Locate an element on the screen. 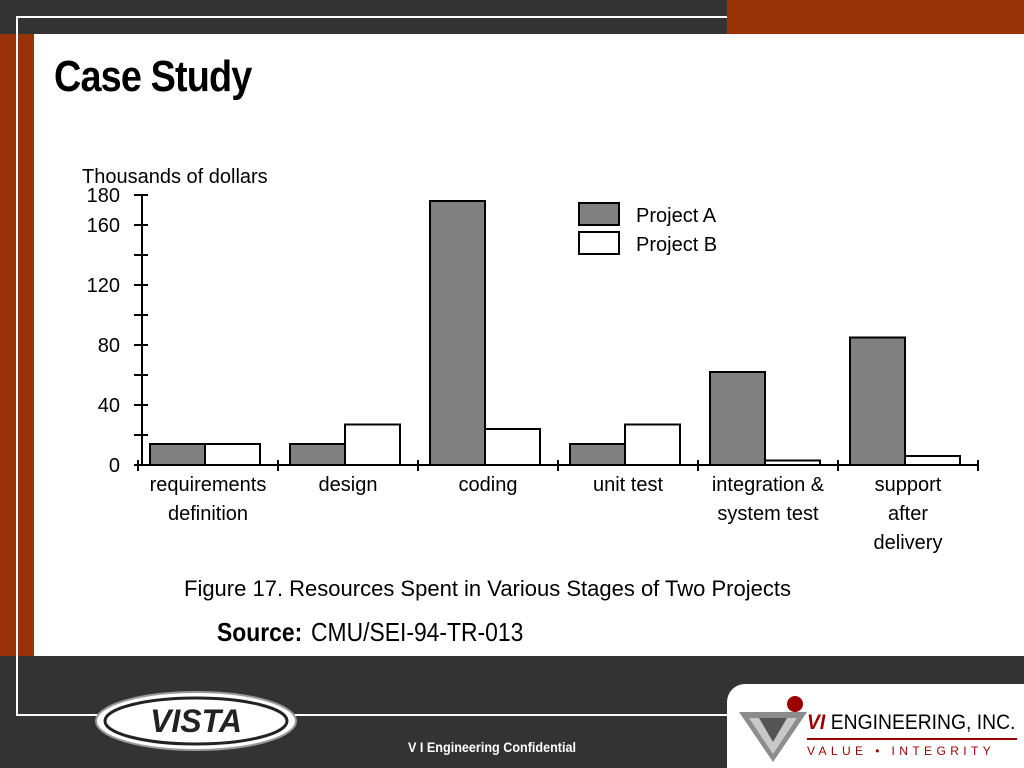  vista-logo-text: VISTA is located at coordinates (196, 721).